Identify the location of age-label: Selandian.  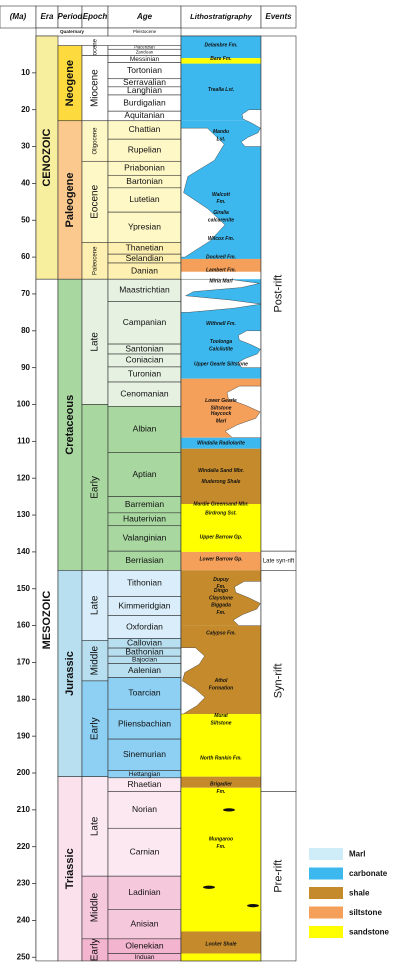
(145, 258).